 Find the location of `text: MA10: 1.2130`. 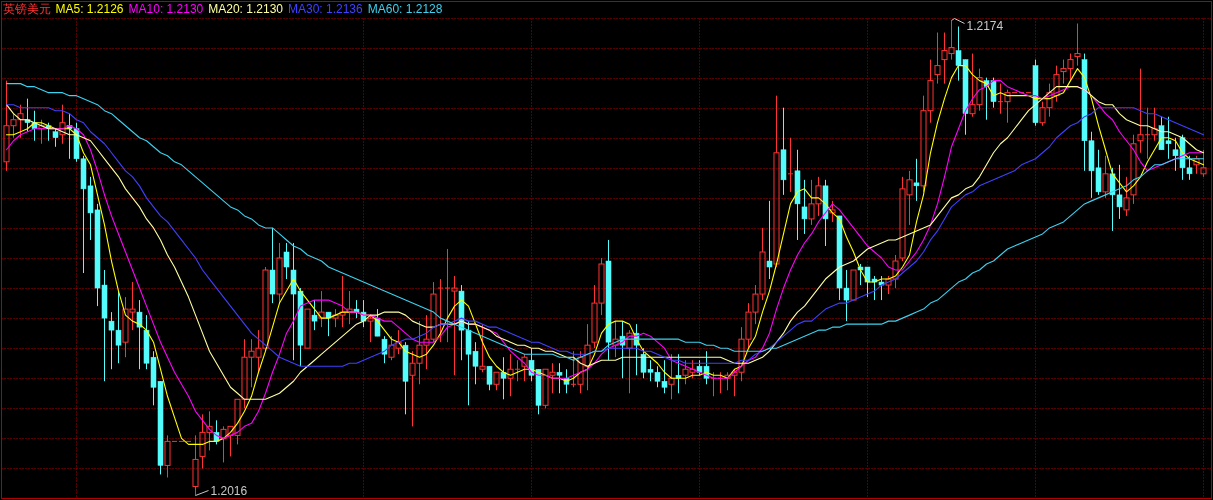

text: MA10: 1.2130 is located at coordinates (166, 9).